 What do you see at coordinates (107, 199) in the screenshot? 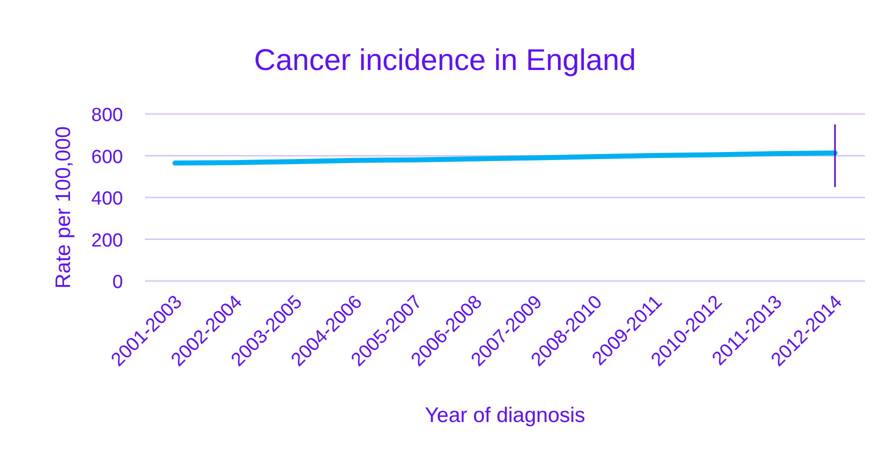
I see `y-tick-label: 400` at bounding box center [107, 199].